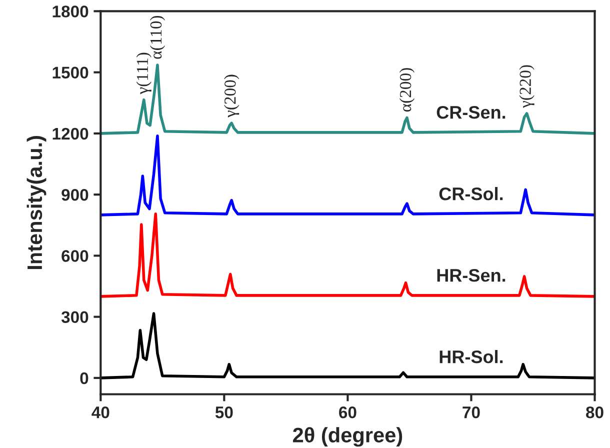  Describe the element at coordinates (158, 37) in the screenshot. I see `annotation: α(110)` at that location.